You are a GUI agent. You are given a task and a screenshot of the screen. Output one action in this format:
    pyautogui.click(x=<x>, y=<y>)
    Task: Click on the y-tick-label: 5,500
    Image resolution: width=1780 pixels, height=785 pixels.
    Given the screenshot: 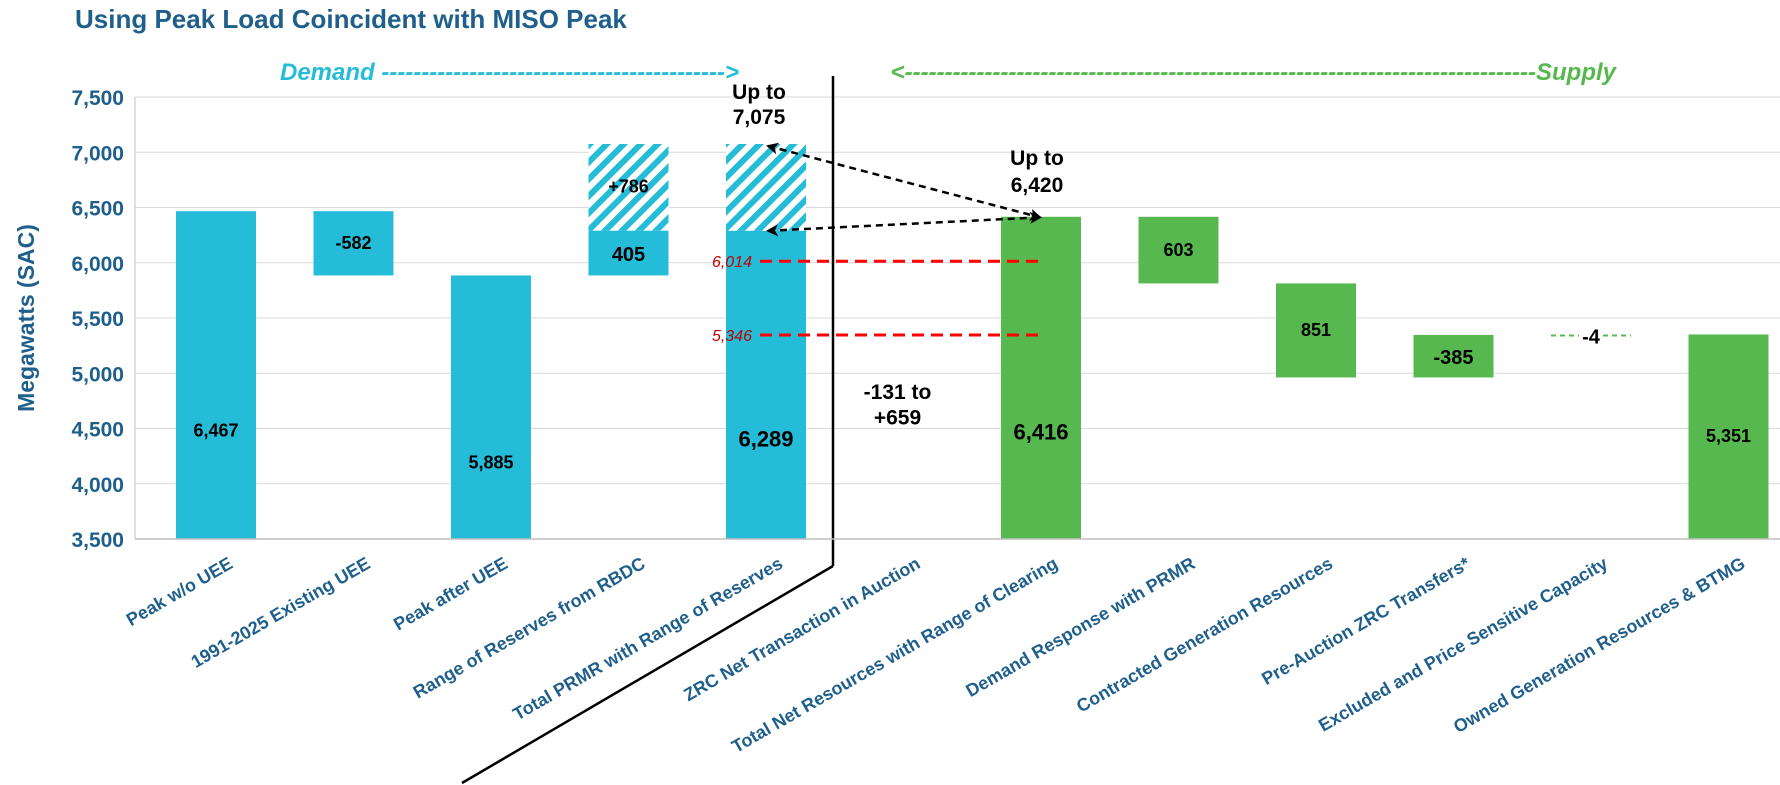 What is the action you would take?
    pyautogui.click(x=97, y=319)
    